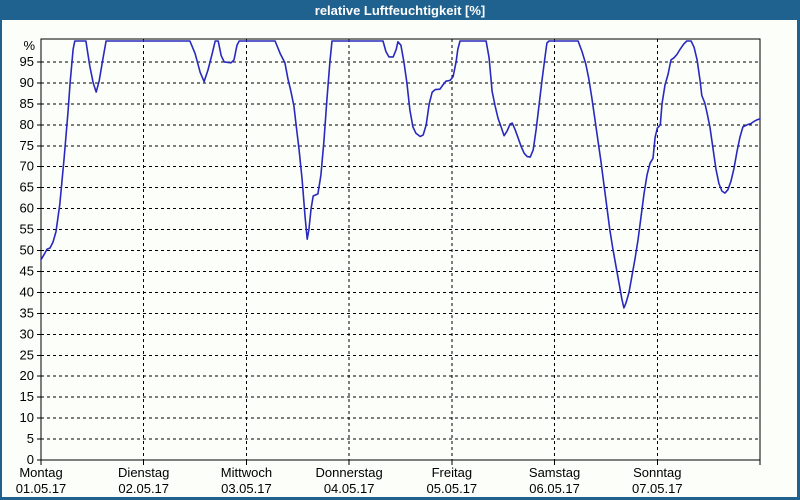 This screenshot has width=800, height=500. I want to click on y-tick-label: 95, so click(27, 61).